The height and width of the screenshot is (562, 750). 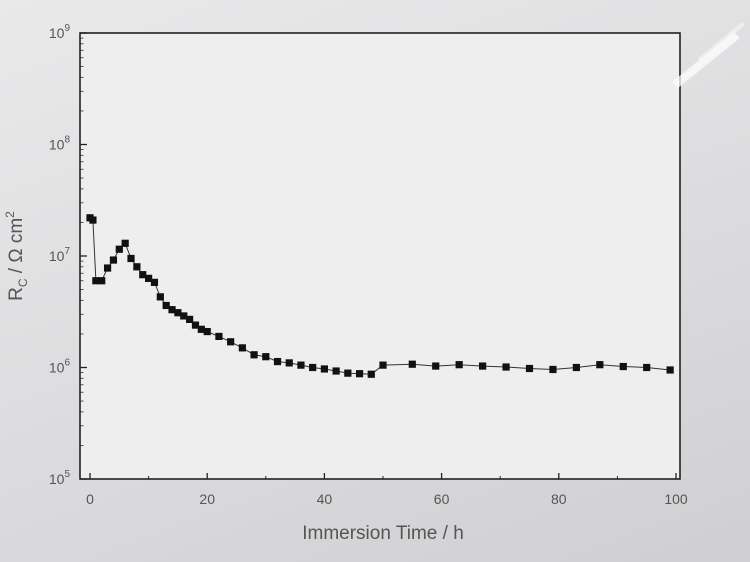 I want to click on y-axis-superscript: 2, so click(x=10, y=214).